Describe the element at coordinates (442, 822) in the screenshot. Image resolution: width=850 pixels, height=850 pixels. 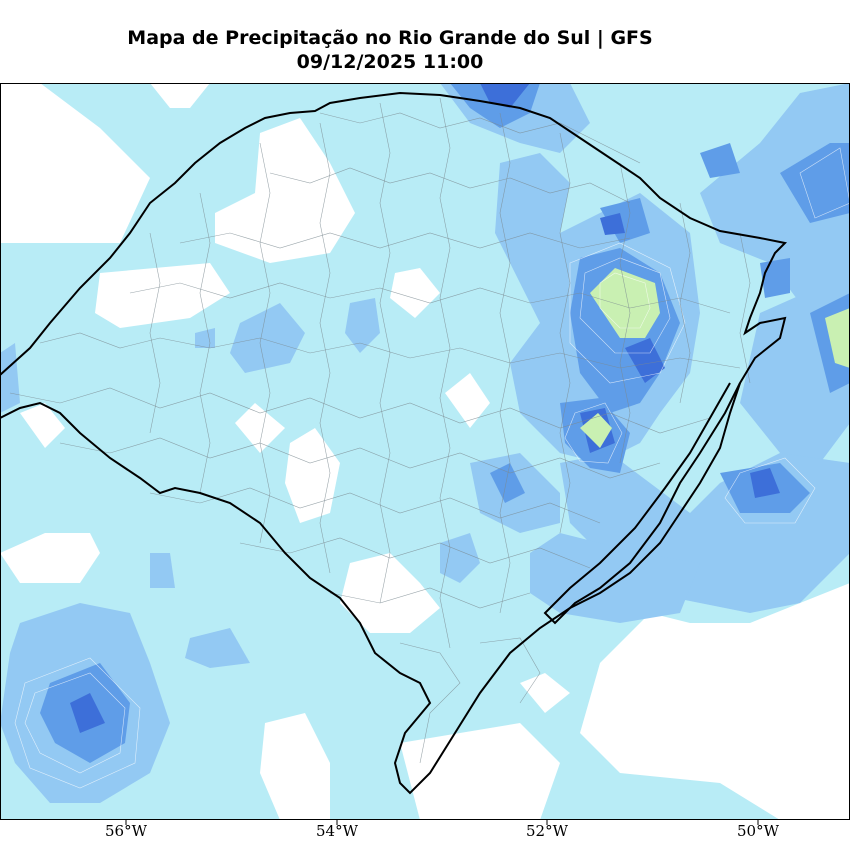
I see `longitude-ticks` at that location.